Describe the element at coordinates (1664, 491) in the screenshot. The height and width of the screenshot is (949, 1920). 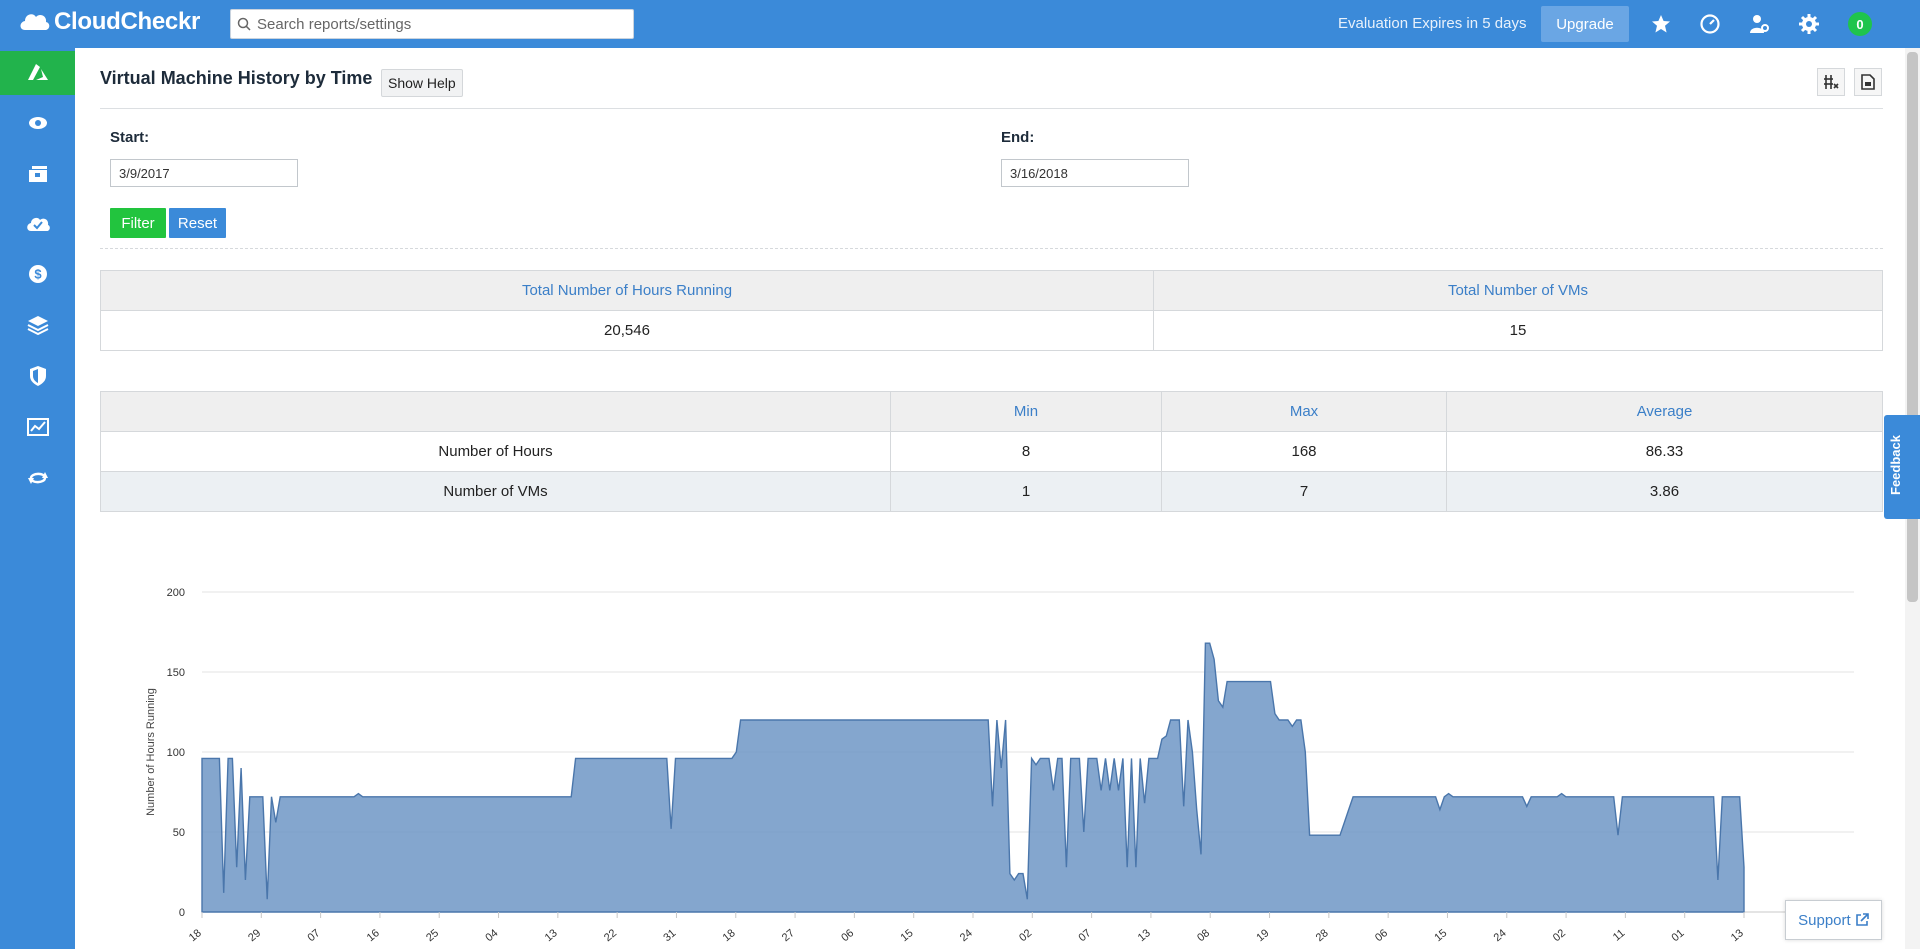
I see `stats-average: 3.86` at that location.